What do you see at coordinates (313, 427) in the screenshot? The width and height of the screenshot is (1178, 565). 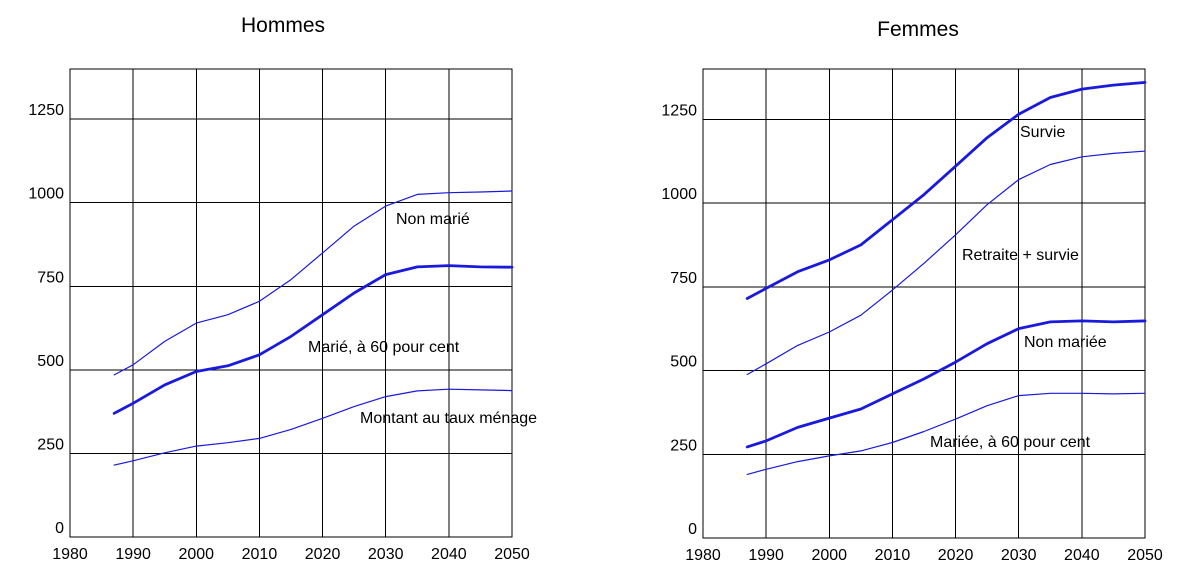 I see `series-line-montant-au-taux-menage` at bounding box center [313, 427].